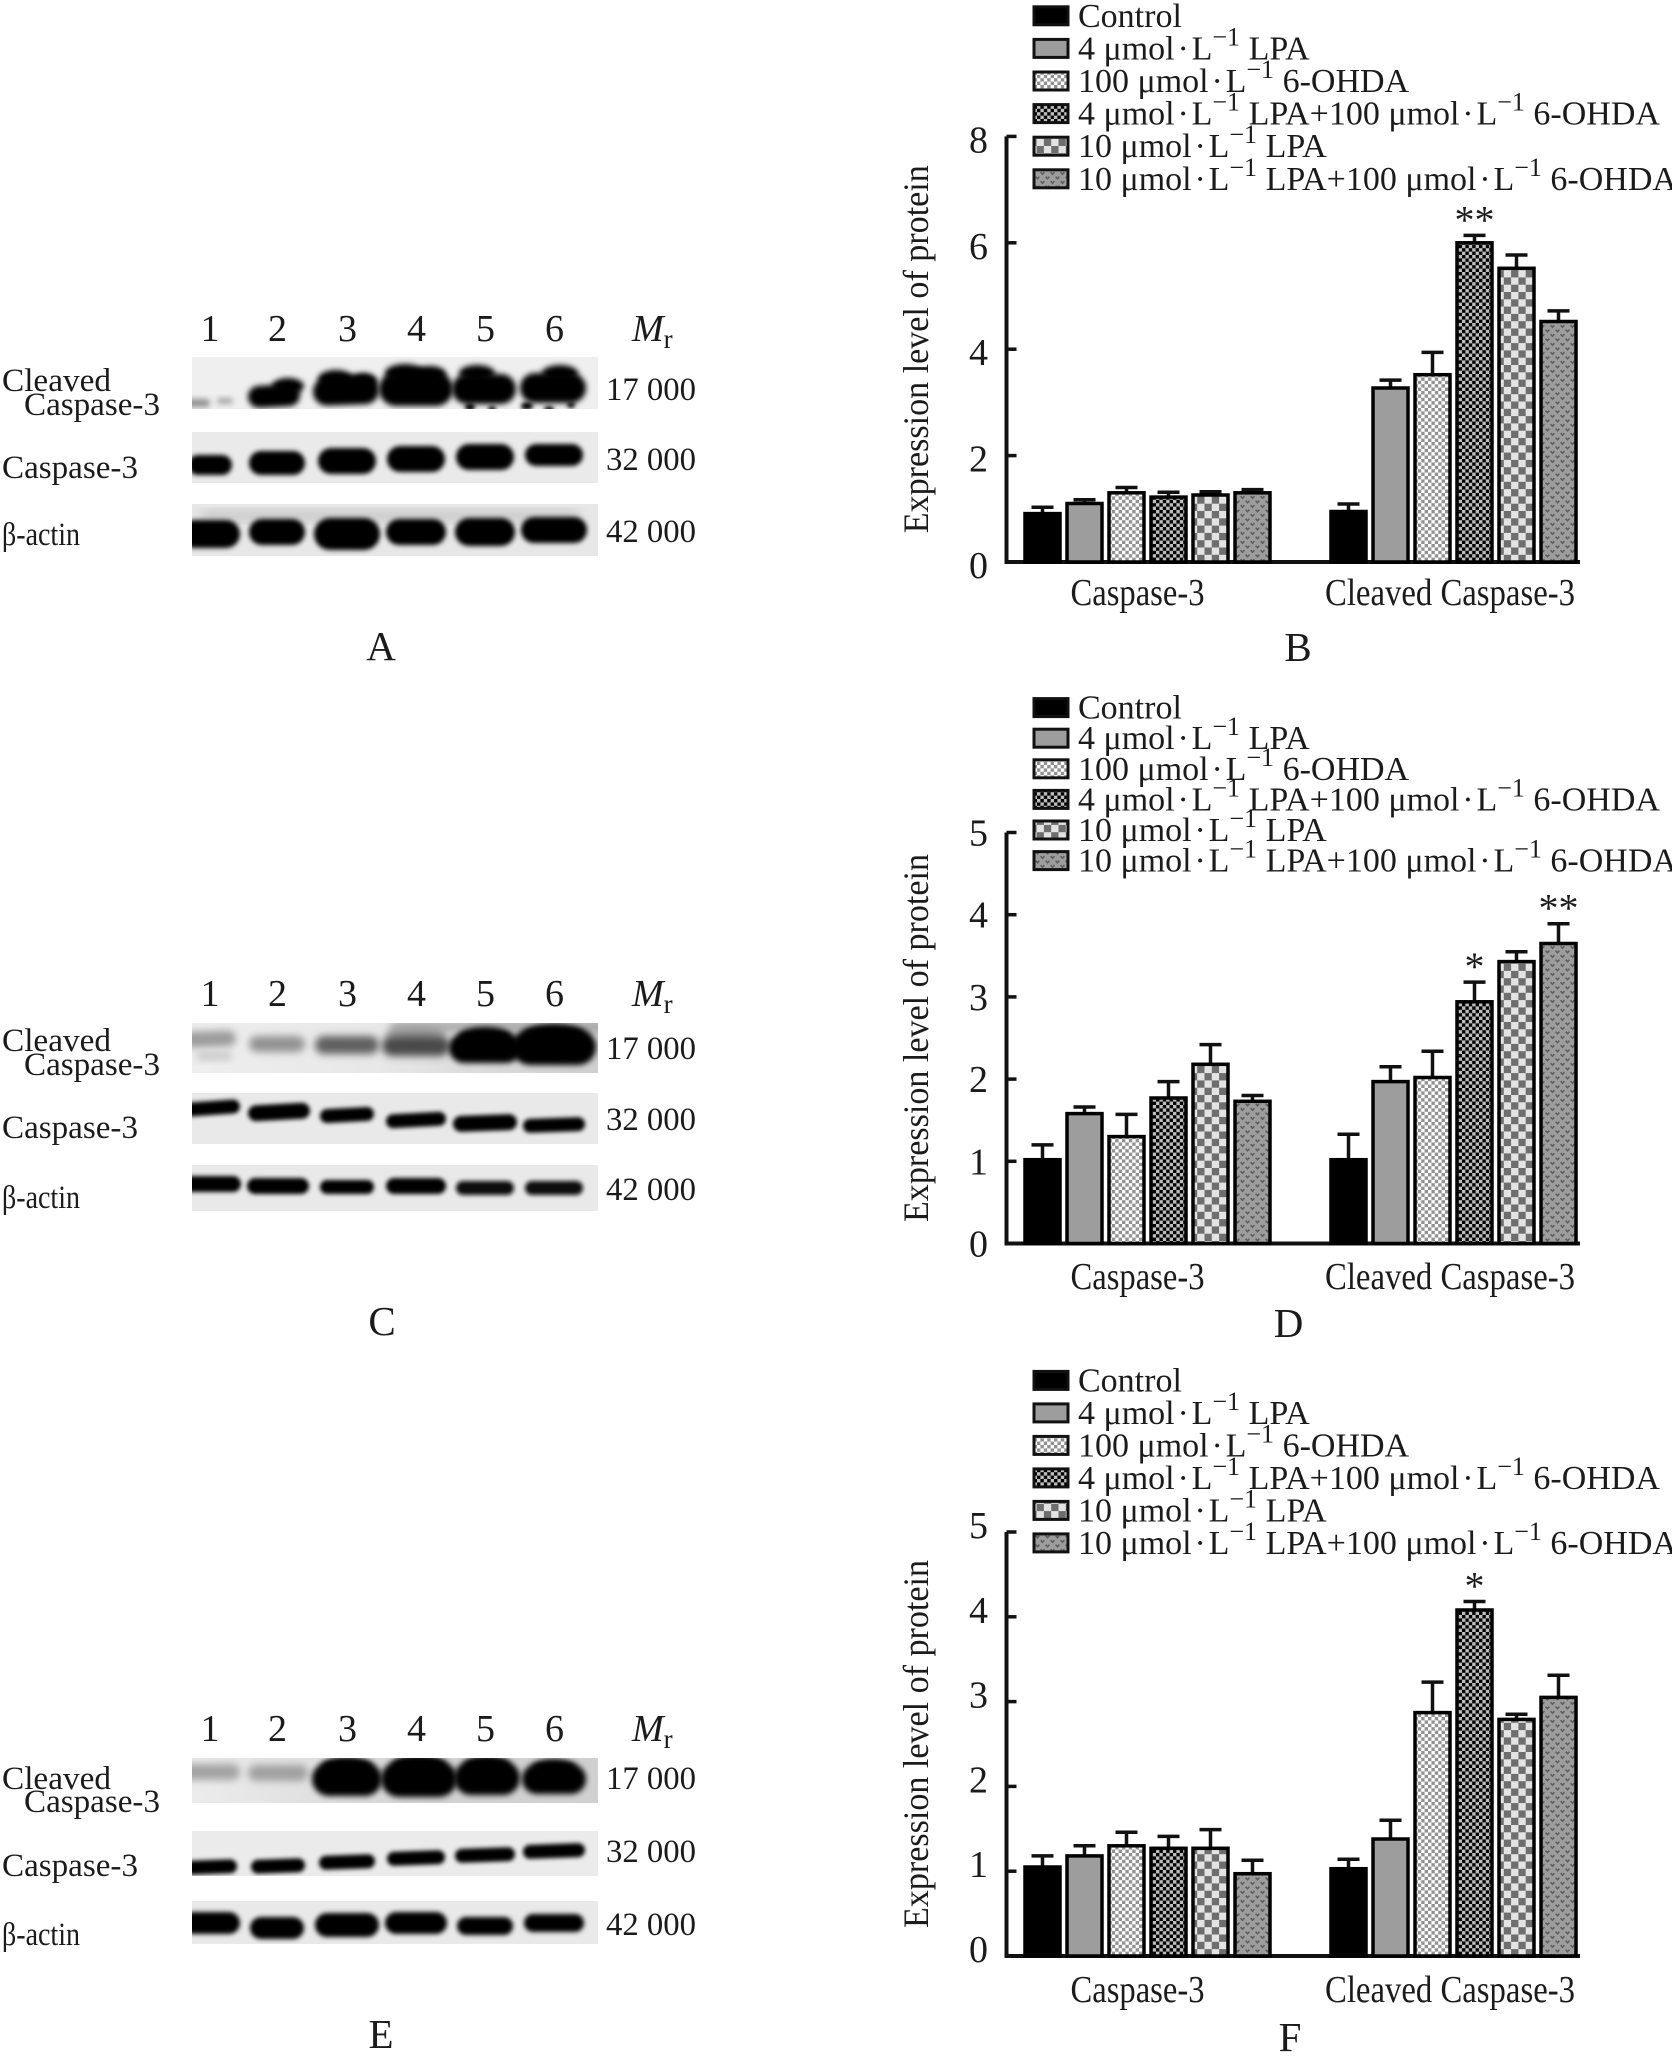 The height and width of the screenshot is (2066, 1672). I want to click on svg-text: A, so click(381, 646).